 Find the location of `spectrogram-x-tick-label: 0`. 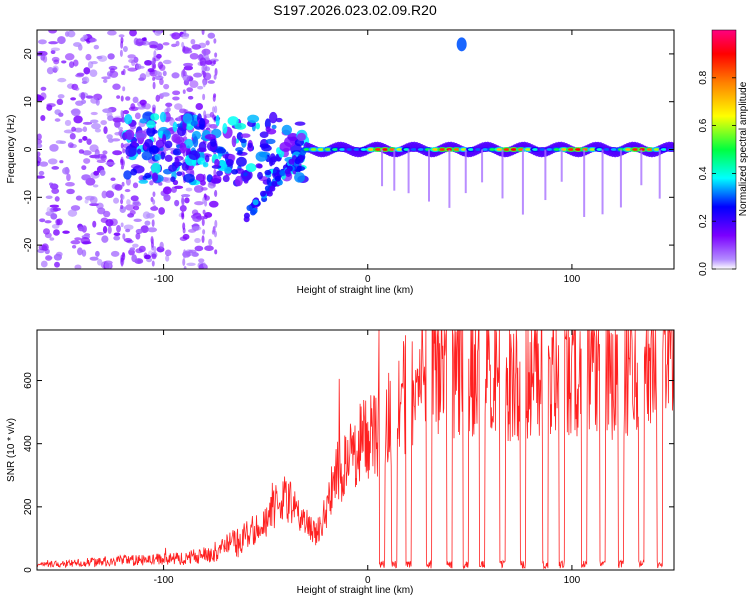

spectrogram-x-tick-label: 0 is located at coordinates (368, 279).